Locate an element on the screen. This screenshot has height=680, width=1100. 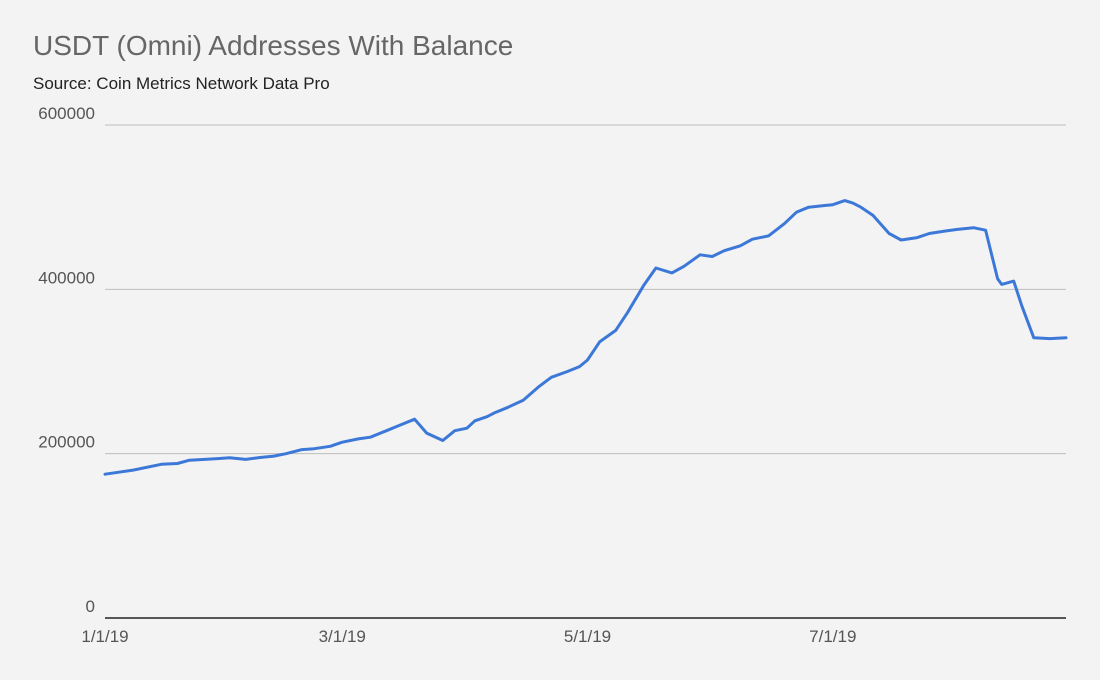
y-axis-ticks: 0 200000 400000 600000 is located at coordinates (66, 360).